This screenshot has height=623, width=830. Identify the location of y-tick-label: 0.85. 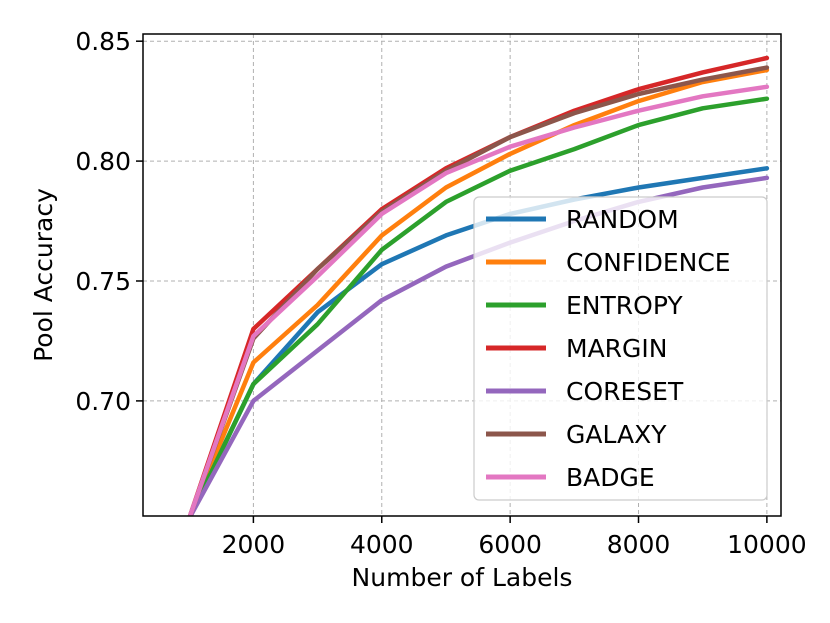
(103, 41).